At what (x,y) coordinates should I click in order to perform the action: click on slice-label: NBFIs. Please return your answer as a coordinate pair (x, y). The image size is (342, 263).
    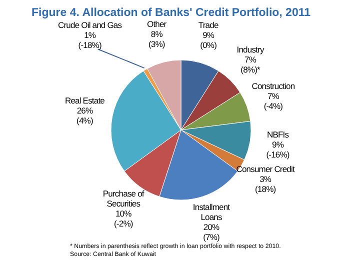
    Looking at the image, I should click on (277, 135).